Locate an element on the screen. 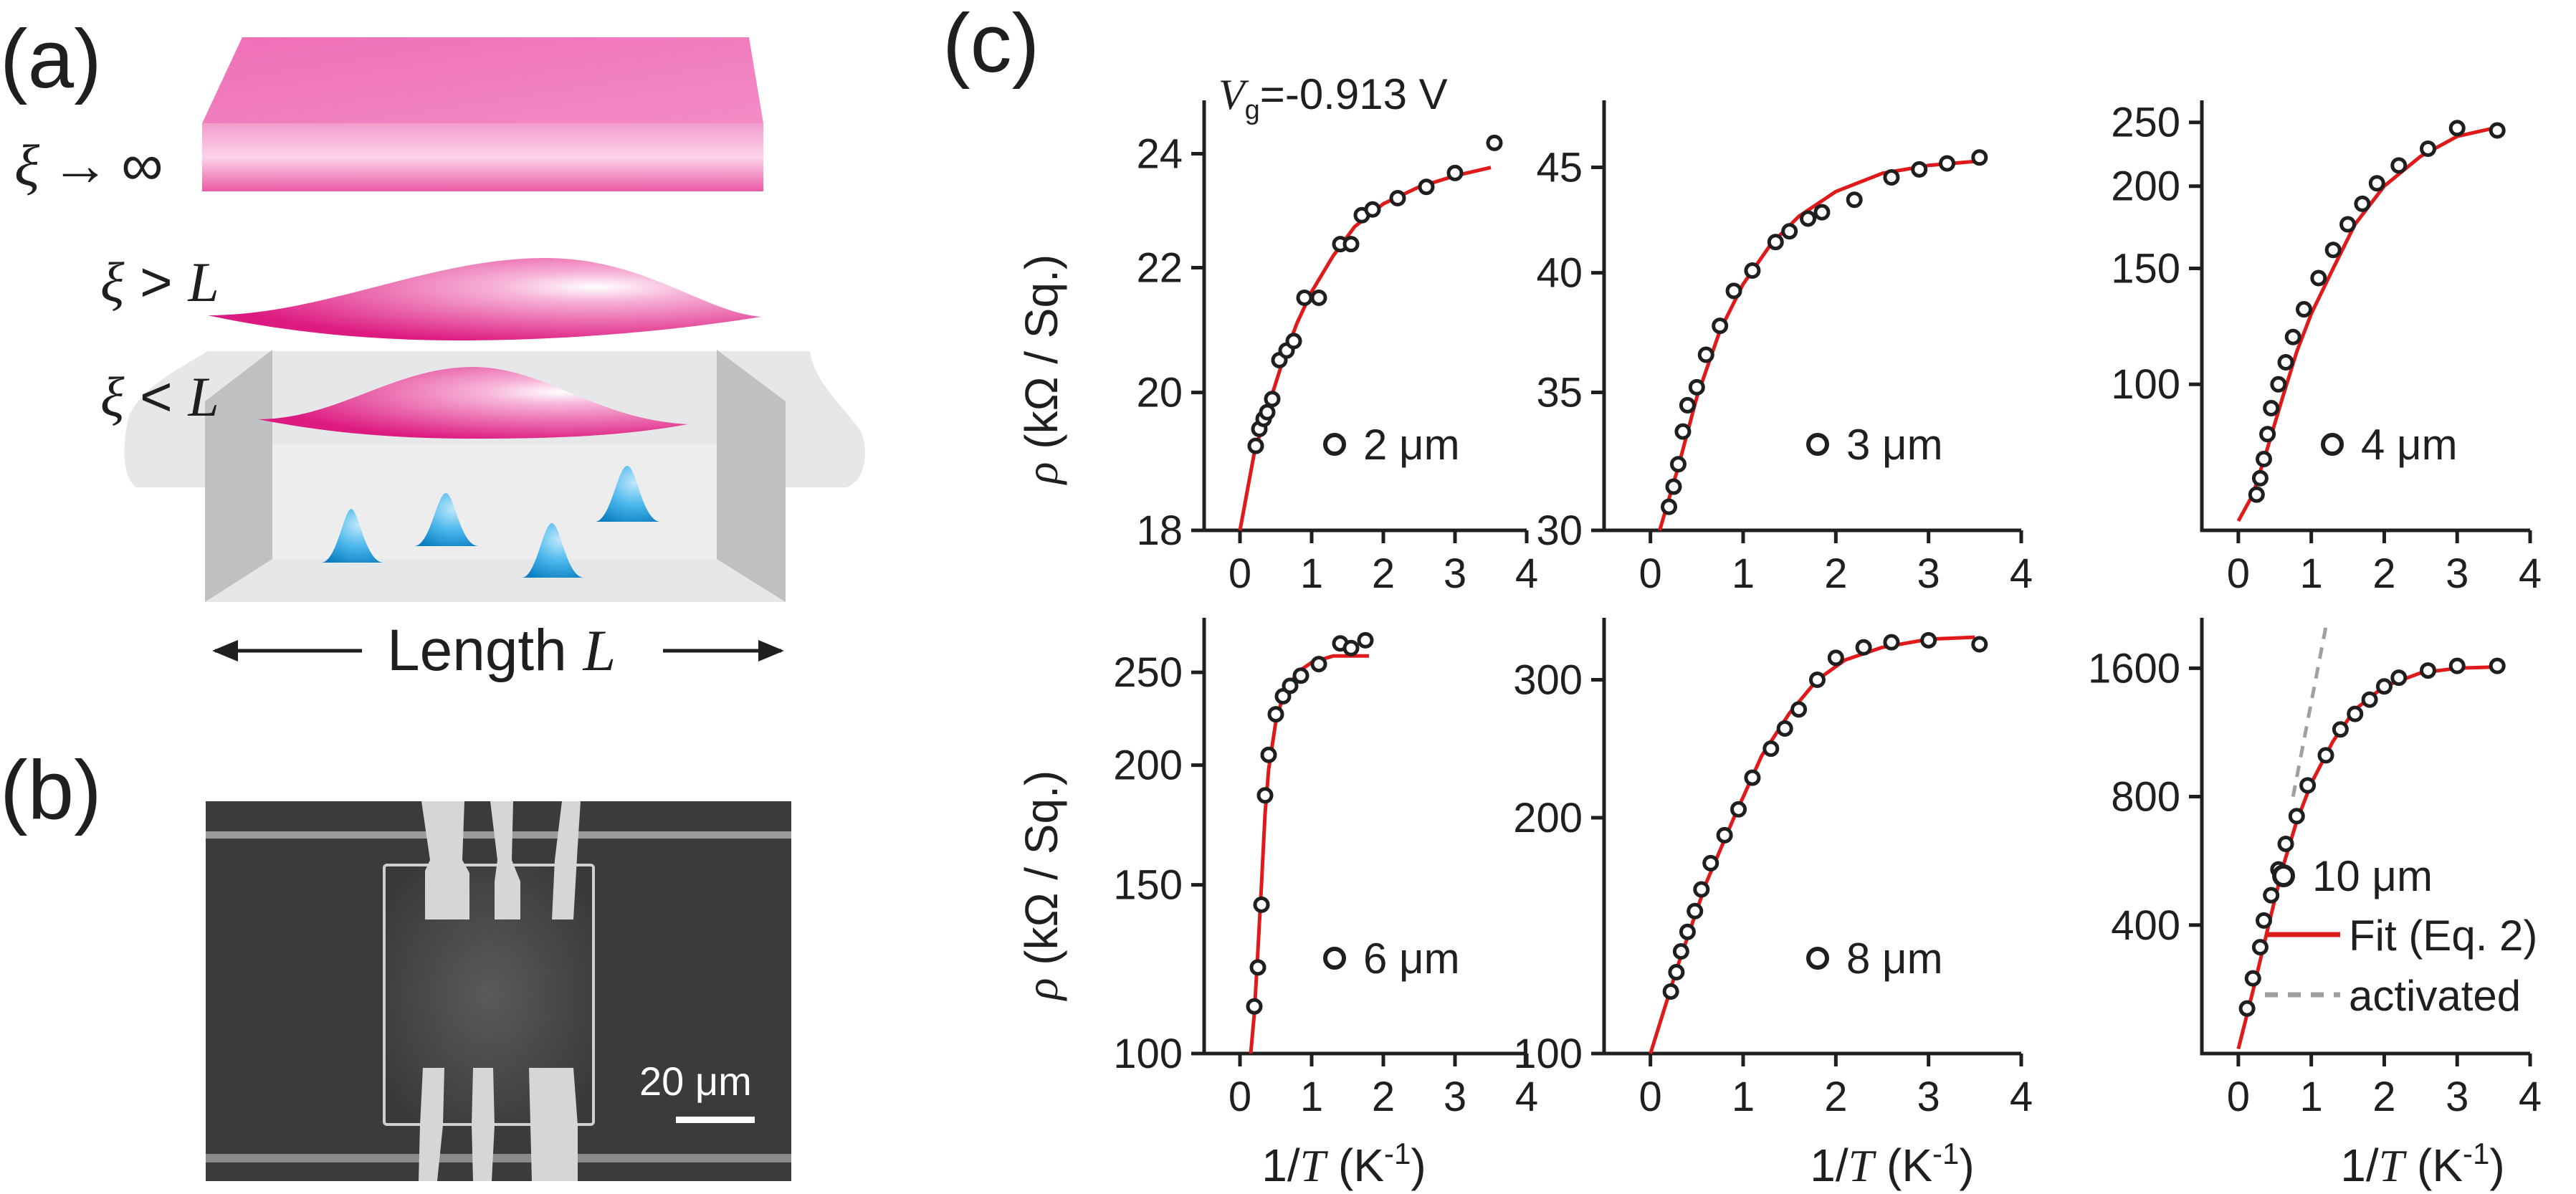 The image size is (2576, 1194). wavefunction-extended is located at coordinates (484, 299).